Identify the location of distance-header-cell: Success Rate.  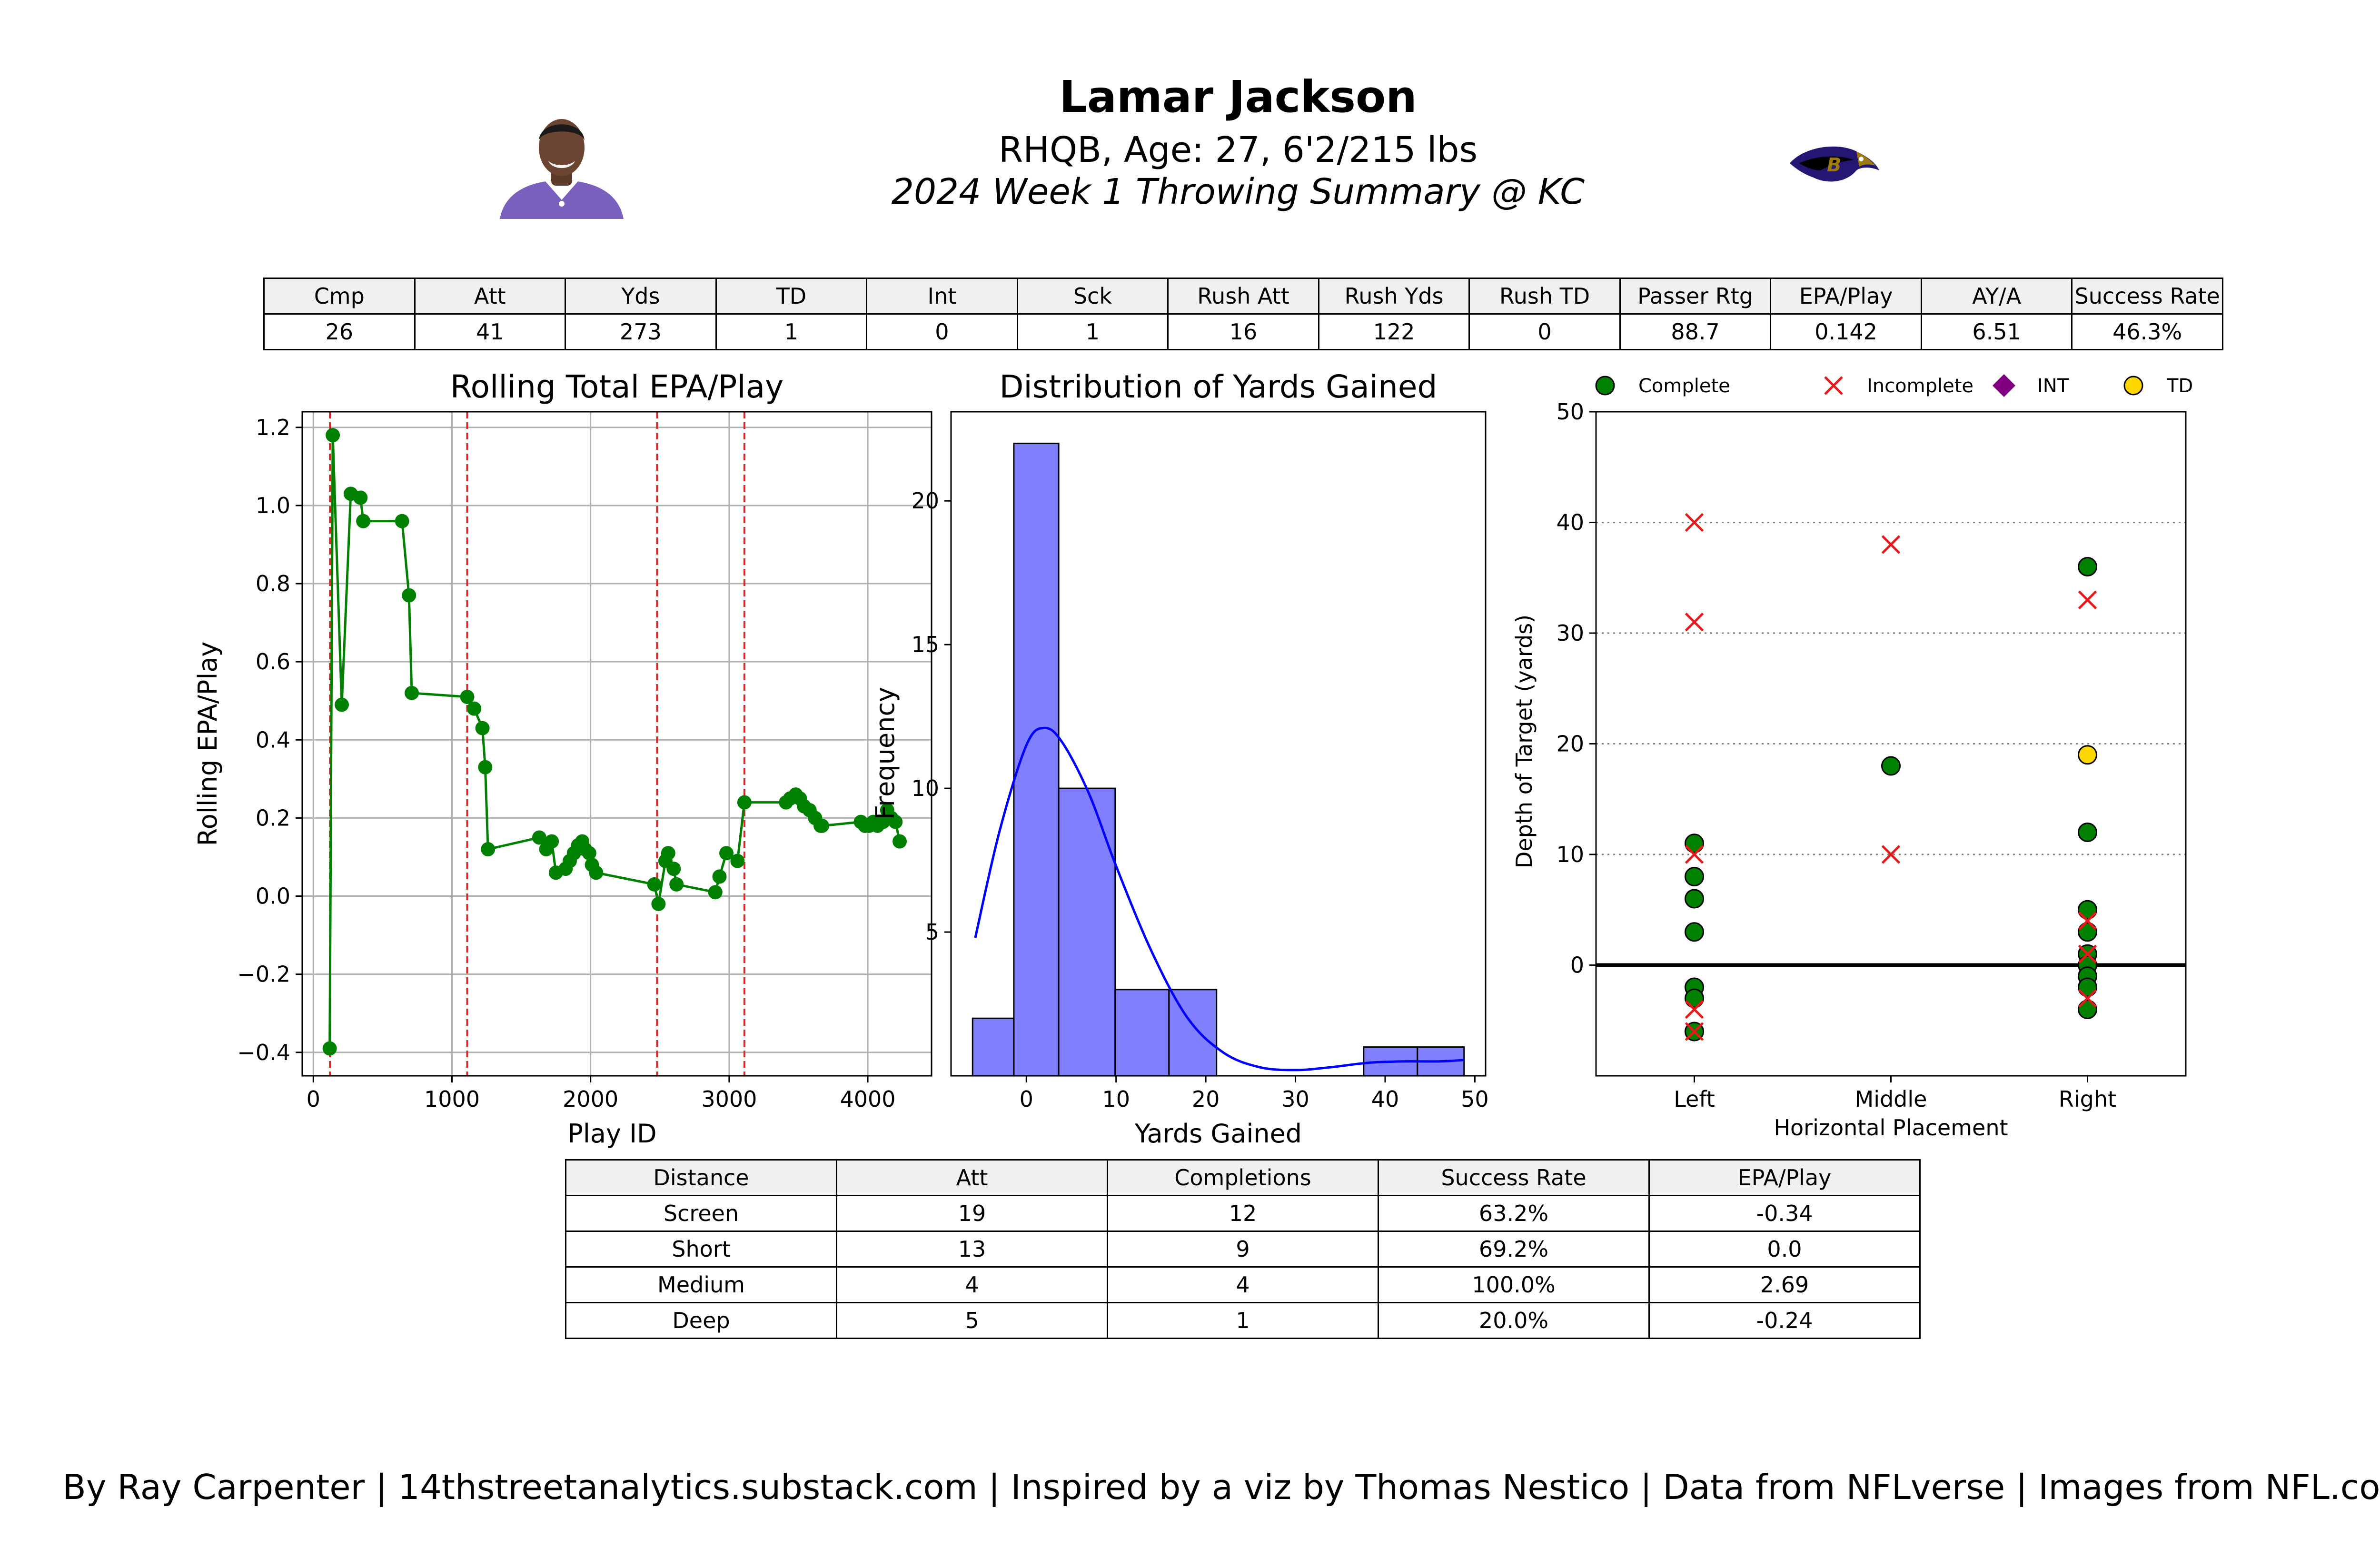
(1514, 1178).